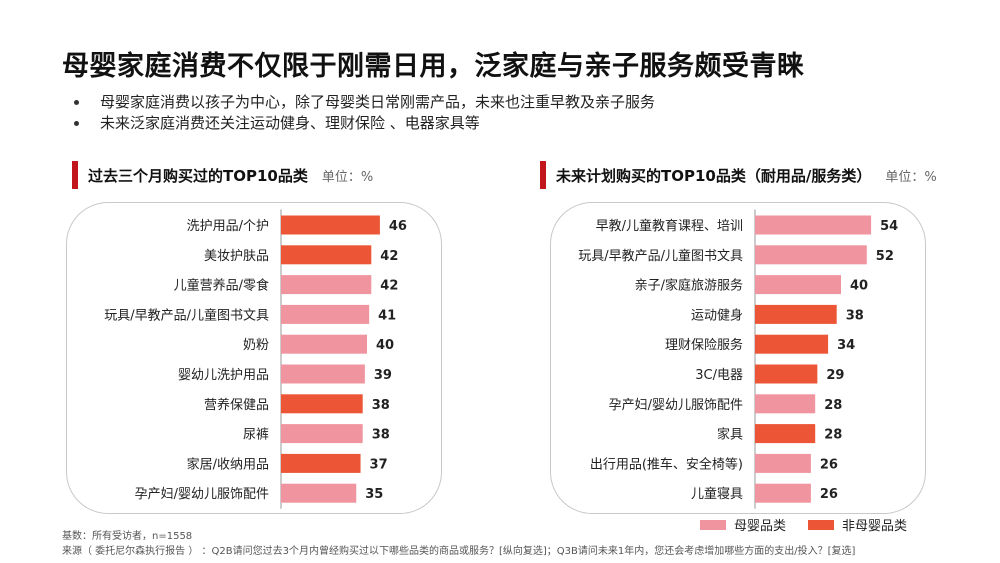  What do you see at coordinates (127, 536) in the screenshot?
I see `footnote-base: 基数：所有受访者，n=1558` at bounding box center [127, 536].